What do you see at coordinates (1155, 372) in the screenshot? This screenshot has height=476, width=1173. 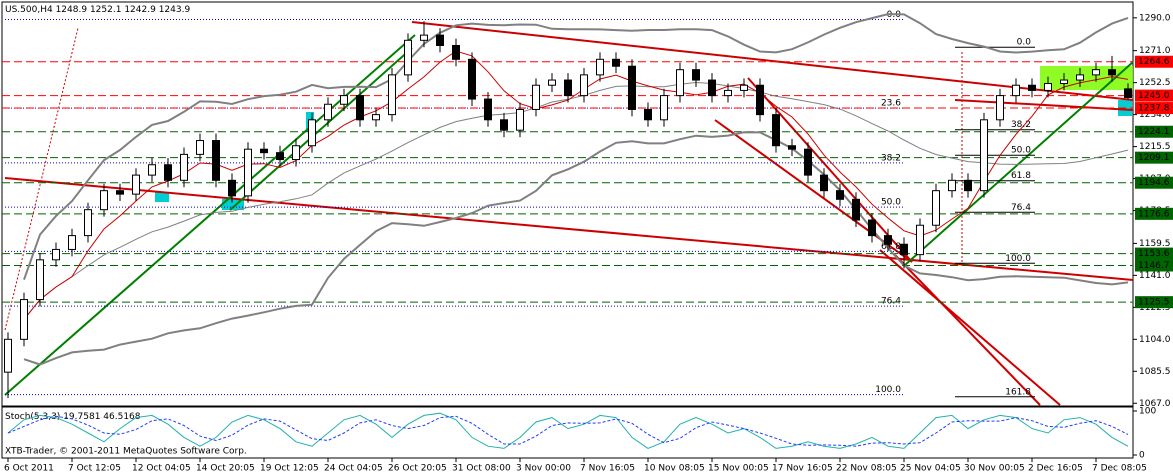 I see `y-tick-label: 1085.5` at bounding box center [1155, 372].